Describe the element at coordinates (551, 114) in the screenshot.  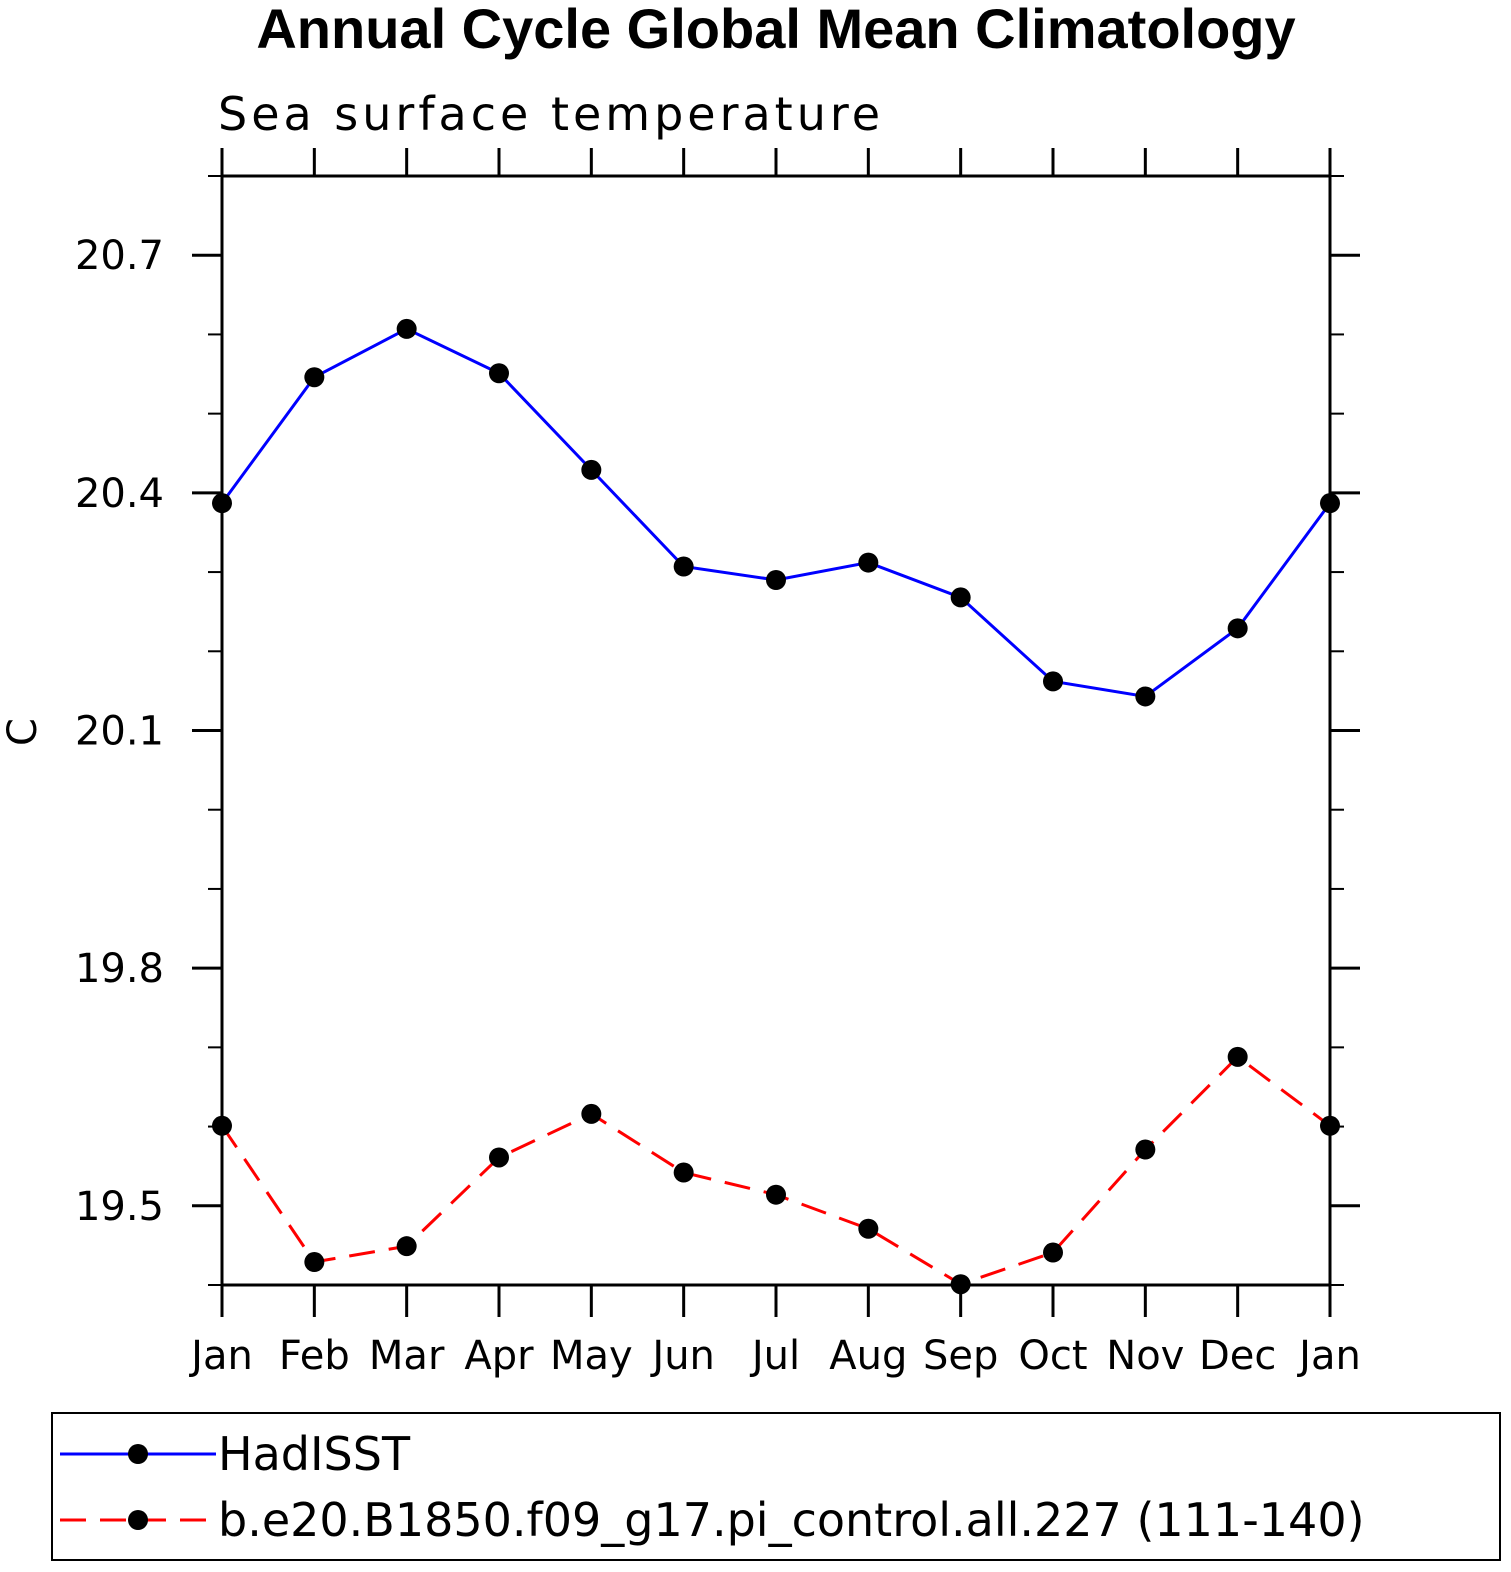
I see `chart-subtitle: Sea surface temperature` at that location.